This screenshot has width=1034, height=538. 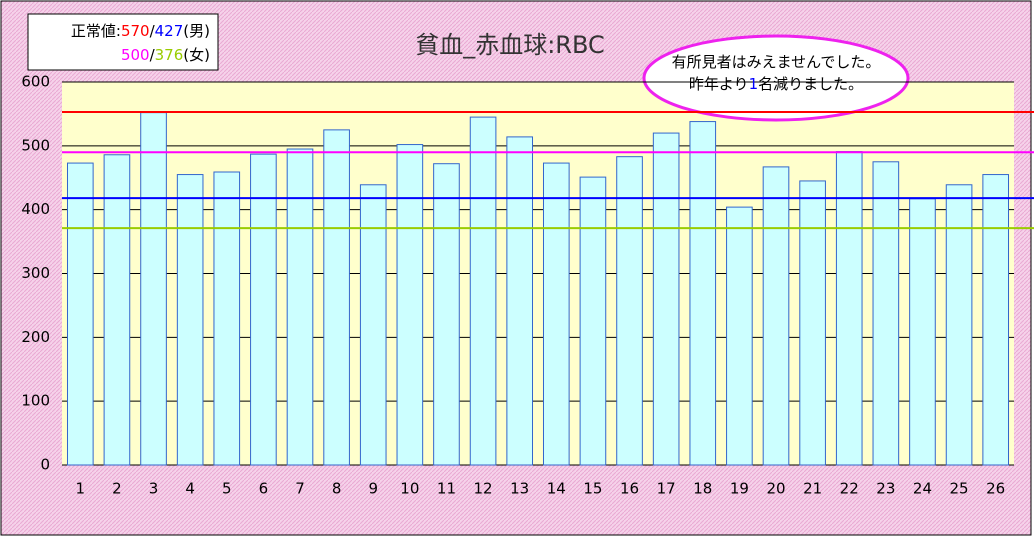 What do you see at coordinates (190, 489) in the screenshot?
I see `x-tick-label: 4` at bounding box center [190, 489].